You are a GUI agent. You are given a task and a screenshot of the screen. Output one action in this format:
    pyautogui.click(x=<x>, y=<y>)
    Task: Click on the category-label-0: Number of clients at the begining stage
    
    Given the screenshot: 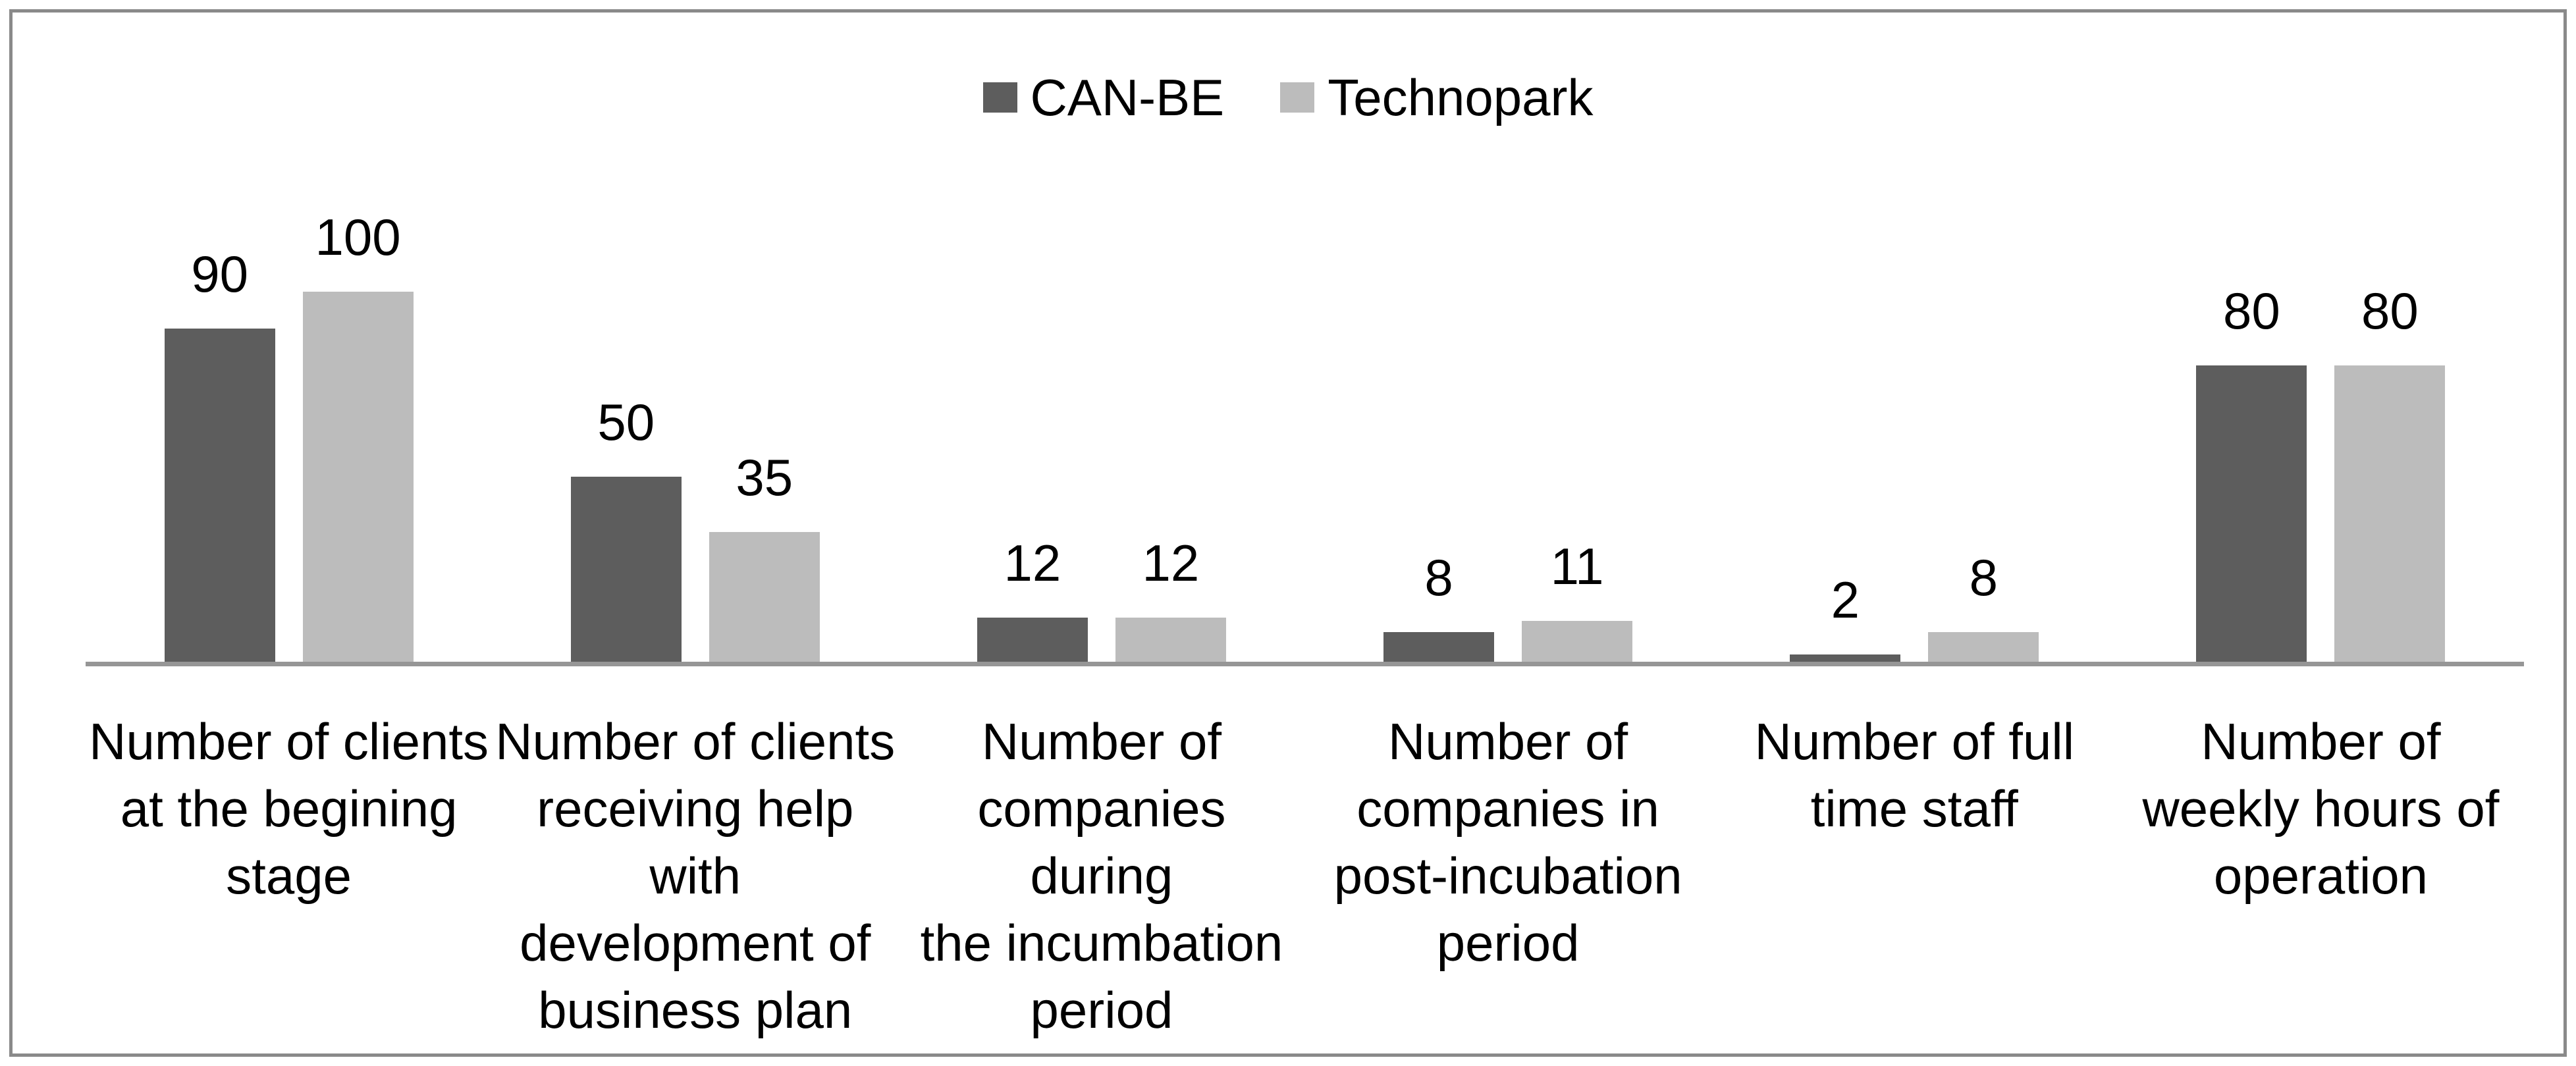 What is the action you would take?
    pyautogui.click(x=289, y=809)
    